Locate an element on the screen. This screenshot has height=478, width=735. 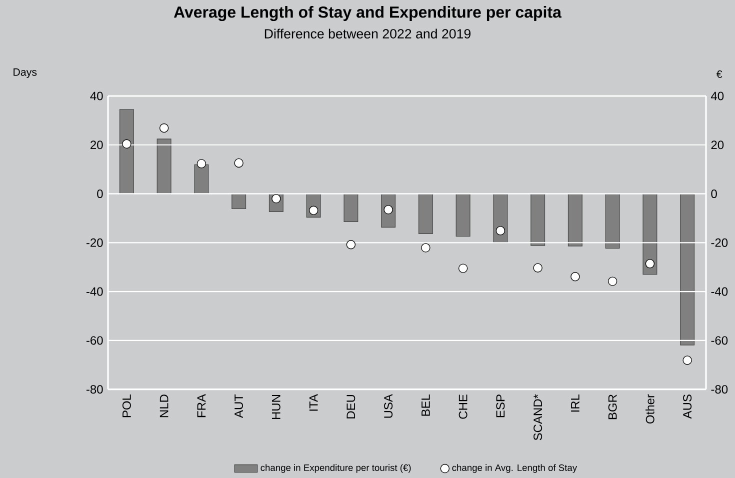
x-tick-label: HUN is located at coordinates (276, 406).